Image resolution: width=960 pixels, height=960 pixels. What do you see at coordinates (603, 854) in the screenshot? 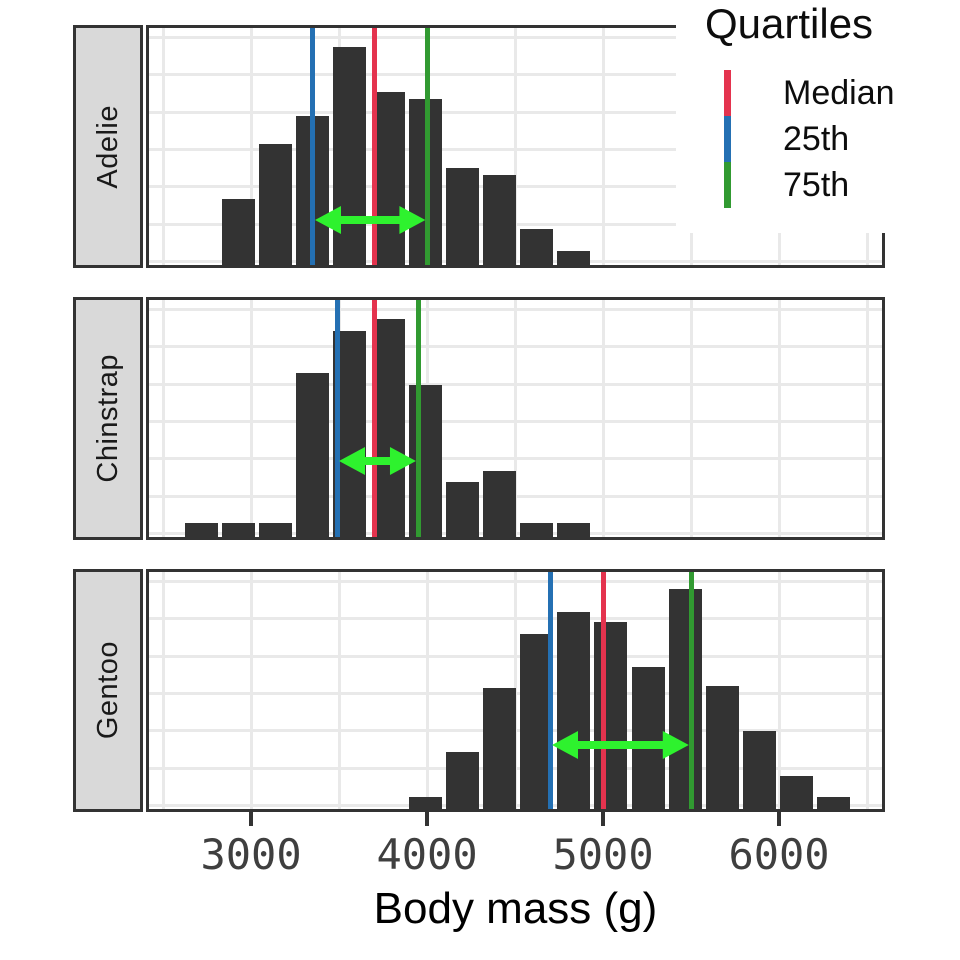
I see `x-tick-label: 5000` at bounding box center [603, 854].